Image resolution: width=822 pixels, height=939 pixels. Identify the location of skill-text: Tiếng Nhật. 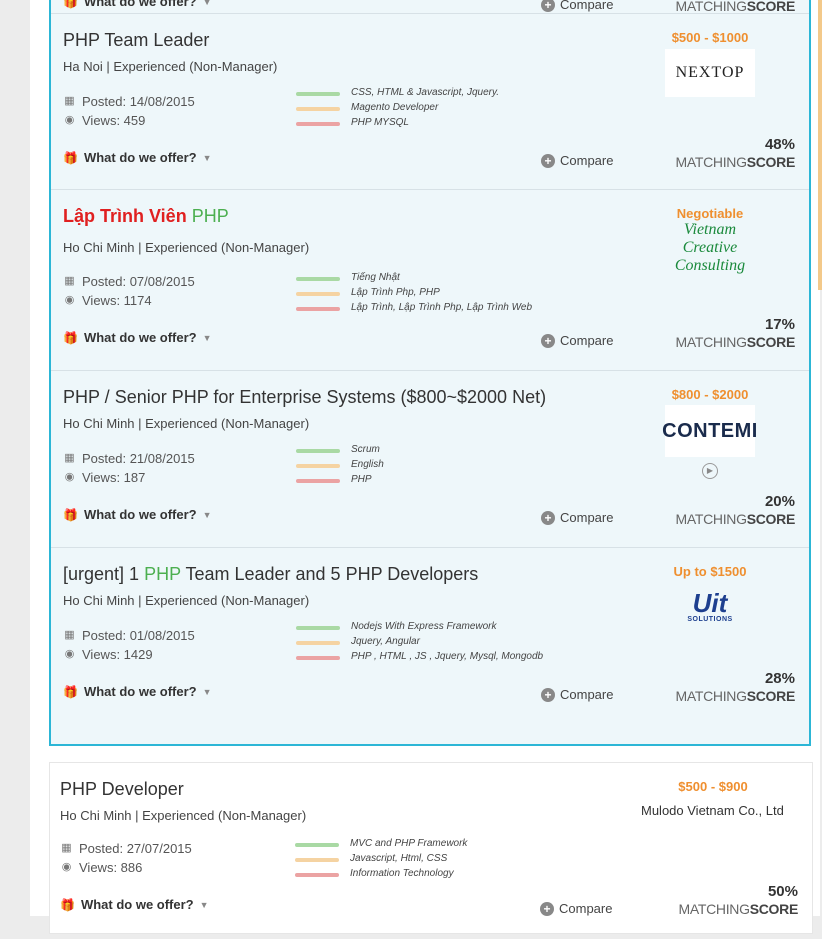
(375, 277).